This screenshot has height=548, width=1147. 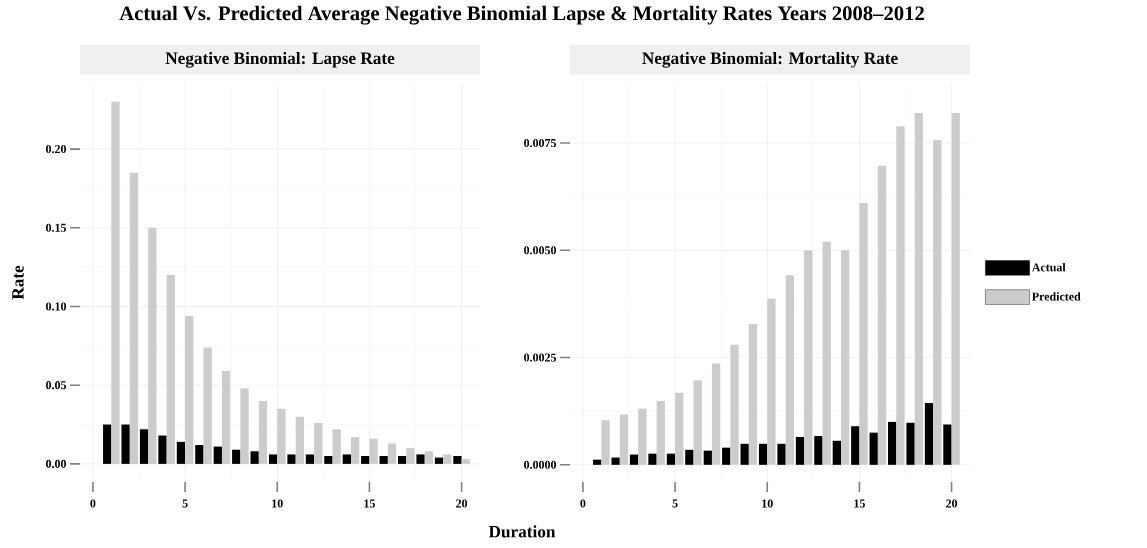 What do you see at coordinates (280, 59) in the screenshot?
I see `chart-subtitle: Negative Binomial: Lapse Rate` at bounding box center [280, 59].